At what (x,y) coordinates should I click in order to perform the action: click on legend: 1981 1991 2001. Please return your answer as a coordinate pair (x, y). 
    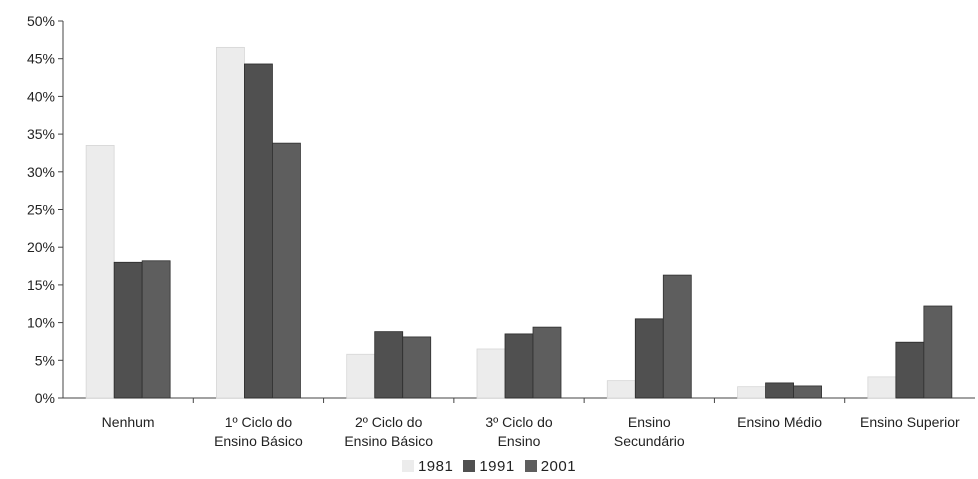
    Looking at the image, I should click on (489, 466).